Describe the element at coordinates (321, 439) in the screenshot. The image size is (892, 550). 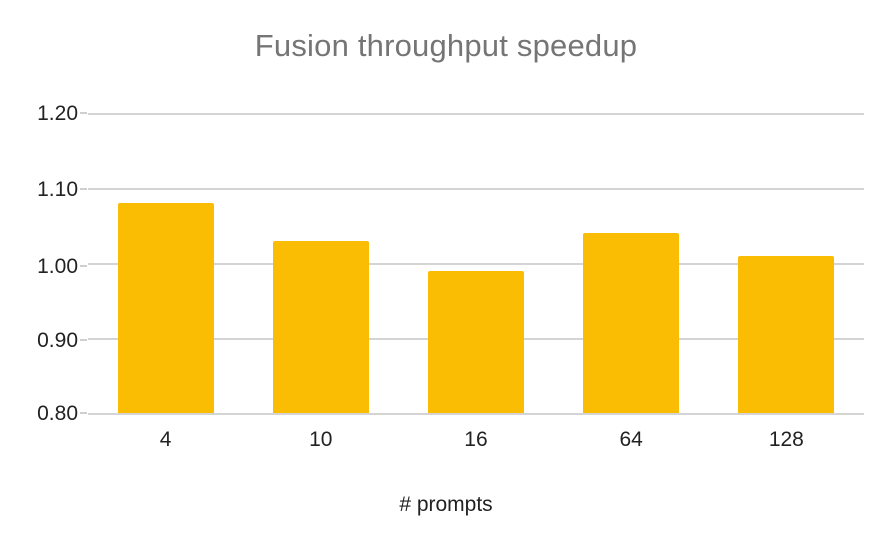
I see `x-axis-label-10: 10` at that location.